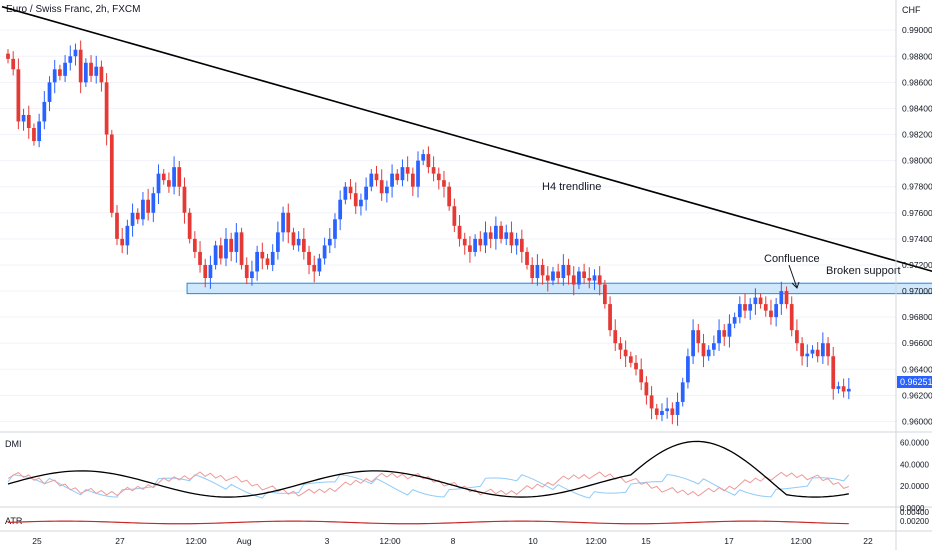  I want to click on dmi-tick-label: 20.0000, so click(914, 486).